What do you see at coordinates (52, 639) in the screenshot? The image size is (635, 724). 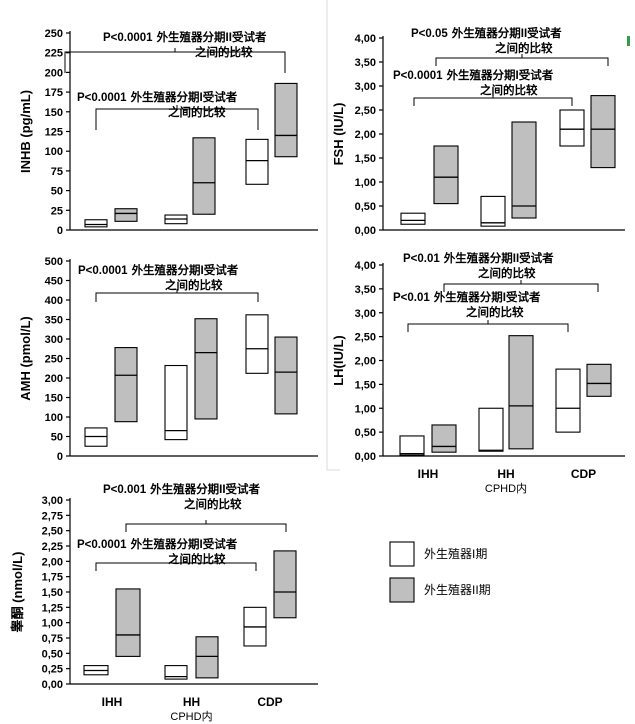 I see `y-tick-label: 0,75` at bounding box center [52, 639].